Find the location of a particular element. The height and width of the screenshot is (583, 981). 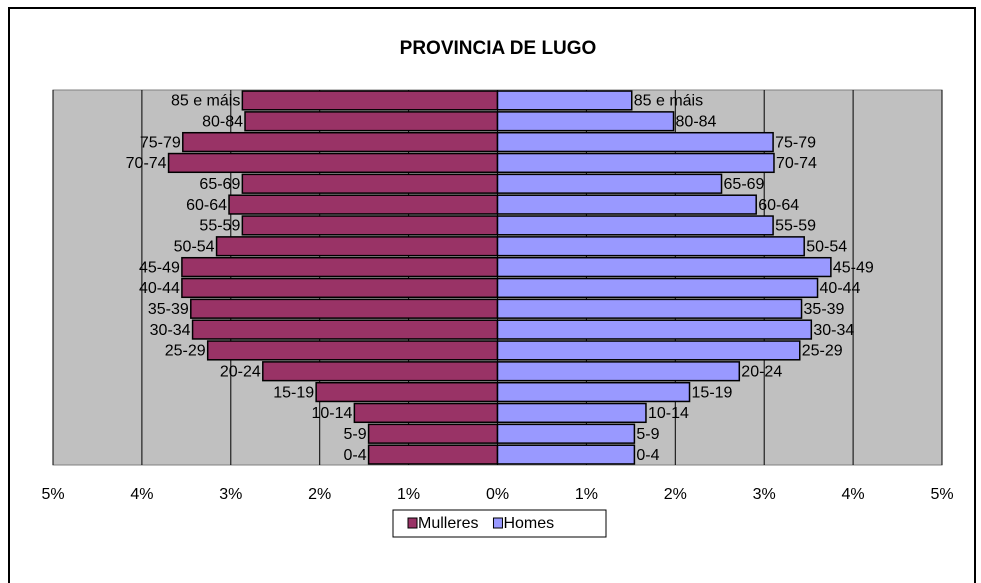

legend-label: Mulleres is located at coordinates (448, 523).